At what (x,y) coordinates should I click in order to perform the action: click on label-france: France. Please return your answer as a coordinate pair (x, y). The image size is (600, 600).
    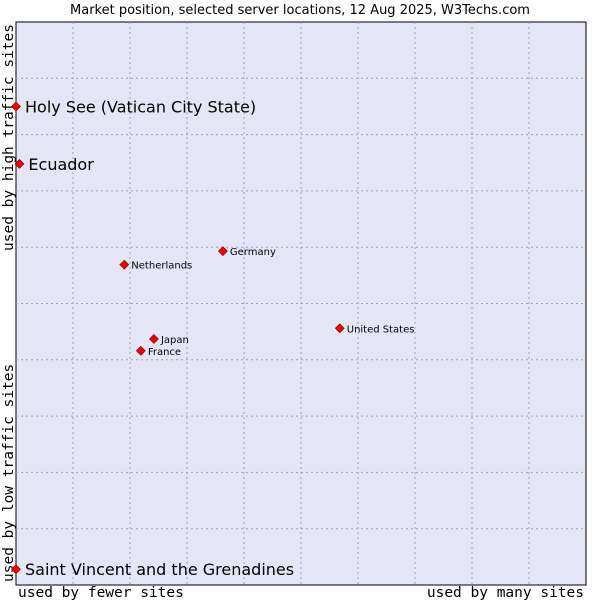
    Looking at the image, I should click on (164, 352).